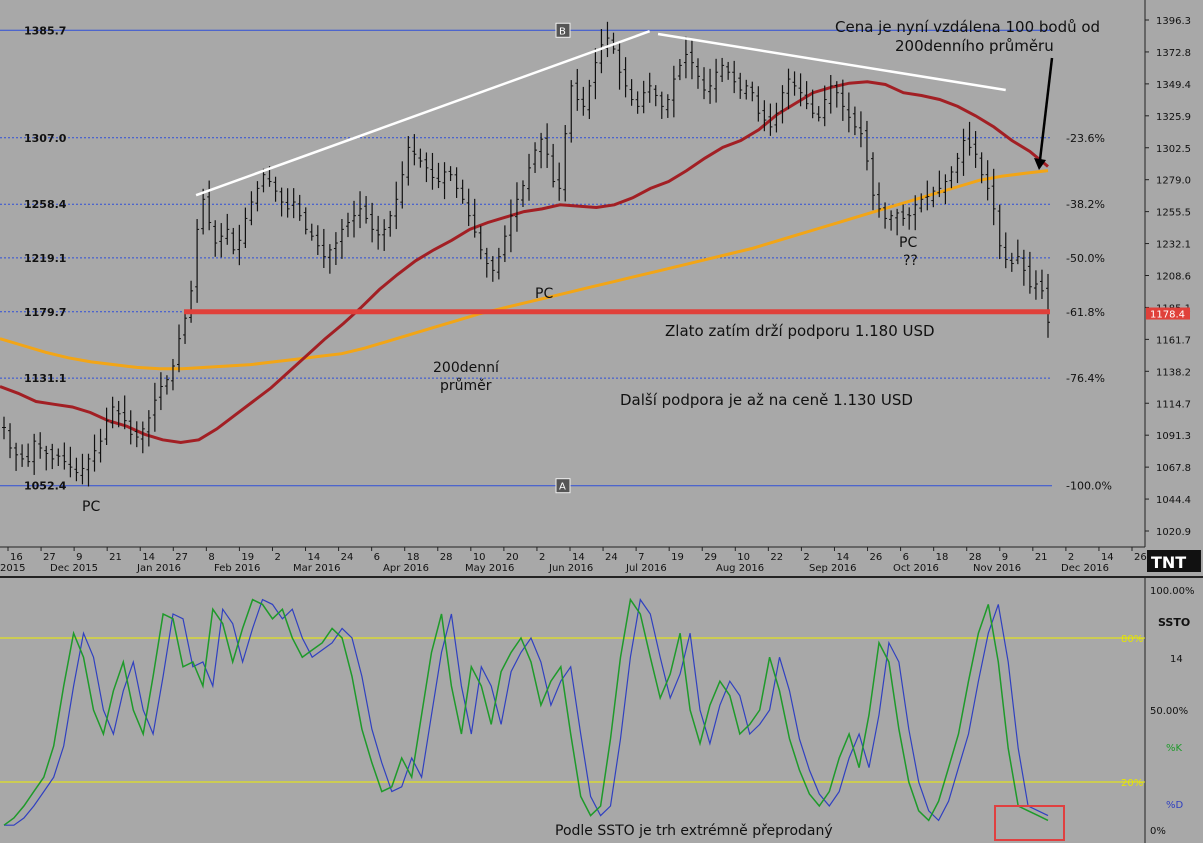 The image size is (1203, 843). I want to click on x-tick-label: 18, so click(413, 557).